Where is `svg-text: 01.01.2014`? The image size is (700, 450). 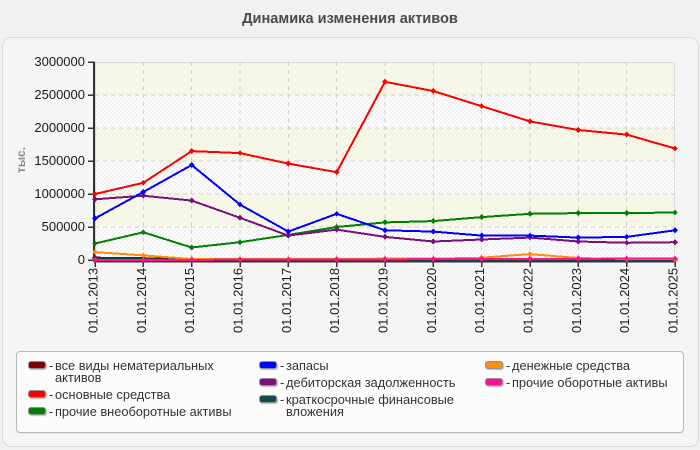 svg-text: 01.01.2014 is located at coordinates (141, 300).